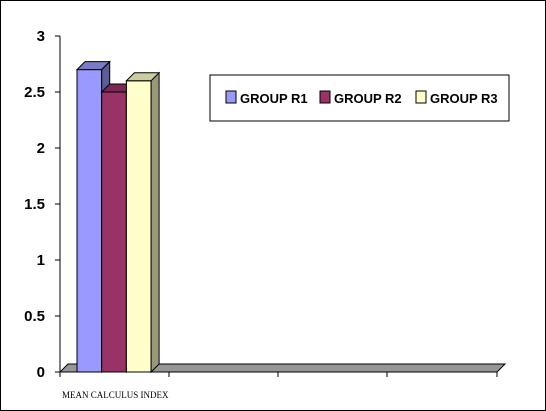 Image resolution: width=546 pixels, height=411 pixels. Describe the element at coordinates (41, 148) in the screenshot. I see `y-tick-label: 2` at that location.